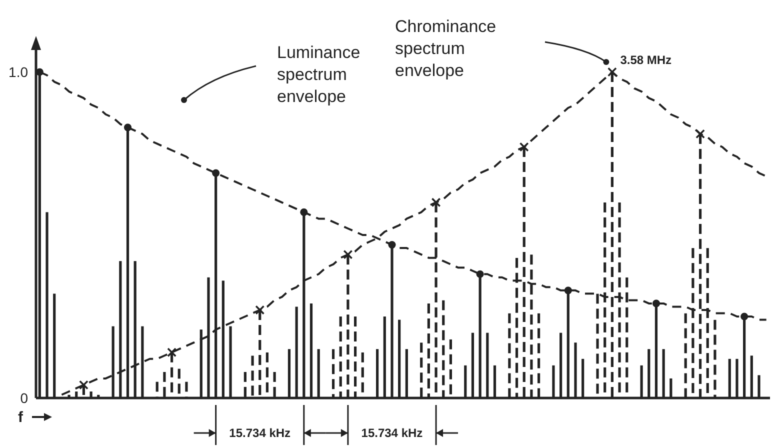 This screenshot has width=779, height=446. I want to click on annotation: Luminance spectrum envelope, so click(318, 74).